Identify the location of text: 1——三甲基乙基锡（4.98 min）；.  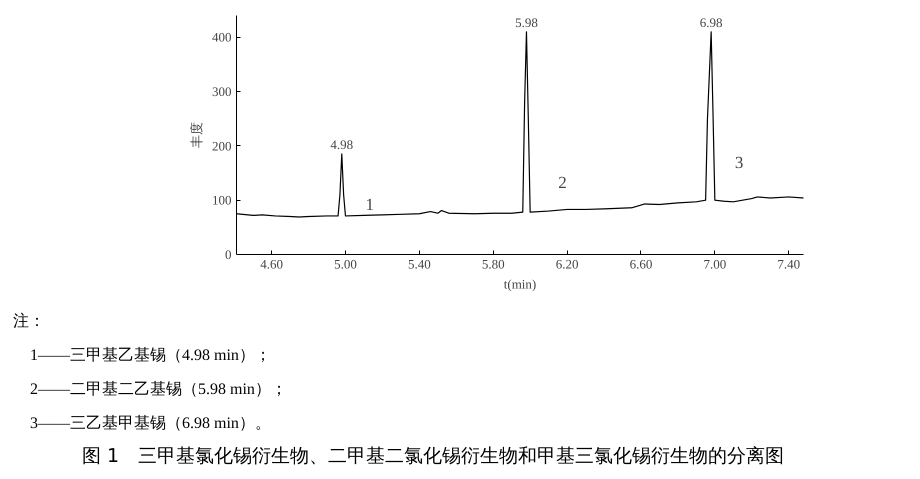
(151, 356).